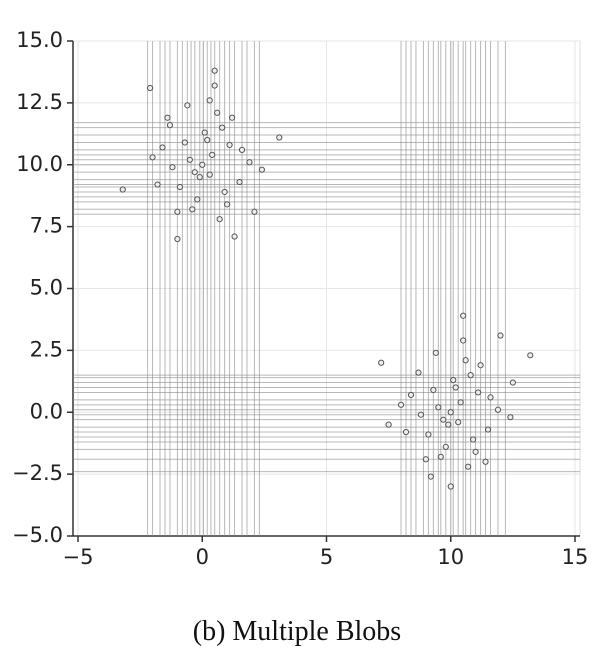 Image resolution: width=610 pixels, height=668 pixels. What do you see at coordinates (450, 557) in the screenshot?
I see `x-tick-label: 10` at bounding box center [450, 557].